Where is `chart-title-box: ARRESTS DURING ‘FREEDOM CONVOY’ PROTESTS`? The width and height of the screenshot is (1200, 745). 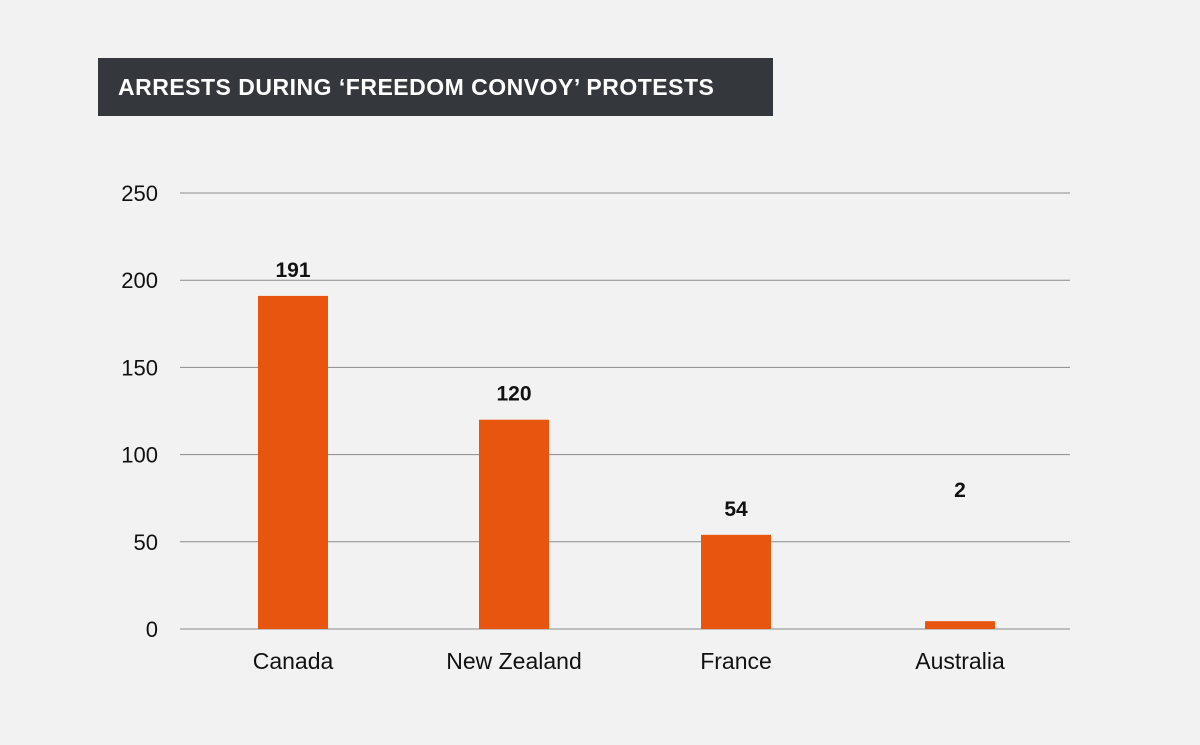 chart-title-box: ARRESTS DURING ‘FREEDOM CONVOY’ PROTESTS is located at coordinates (435, 87).